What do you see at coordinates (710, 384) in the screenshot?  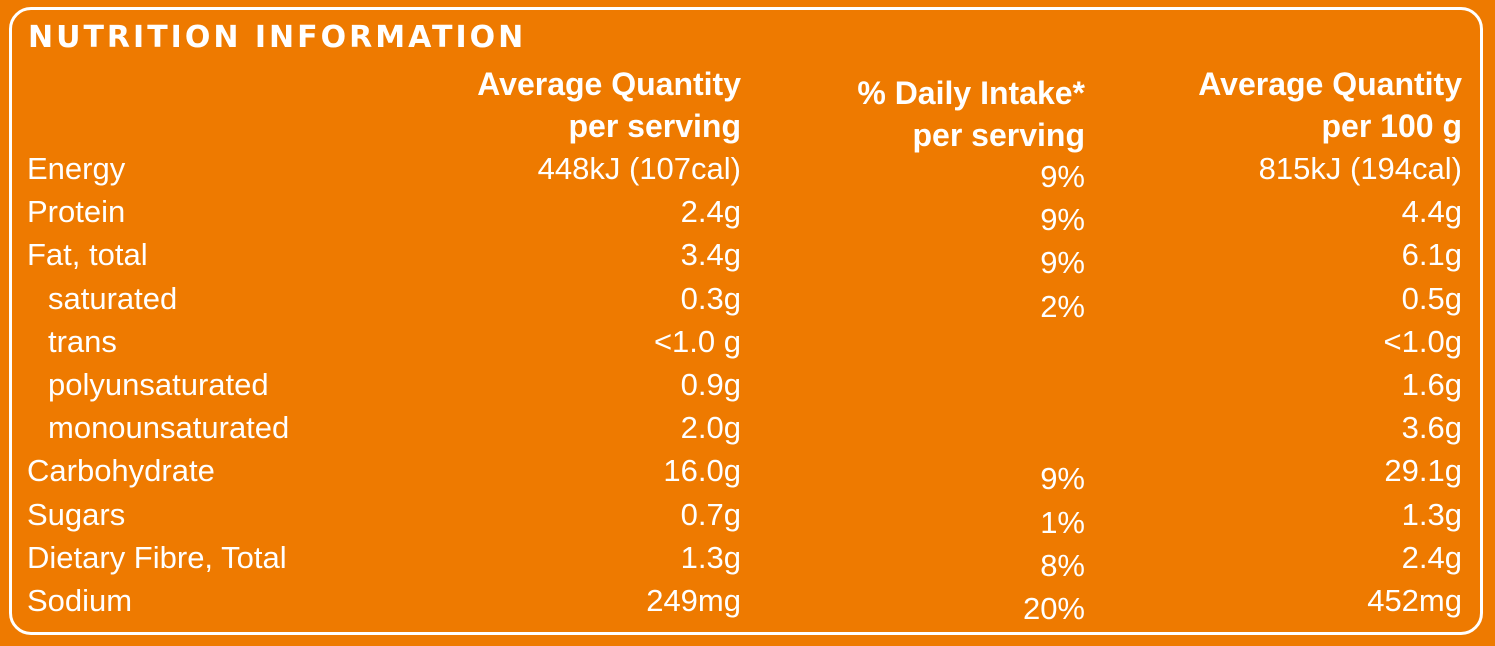 I see `per-serving-value: 0.9g` at bounding box center [710, 384].